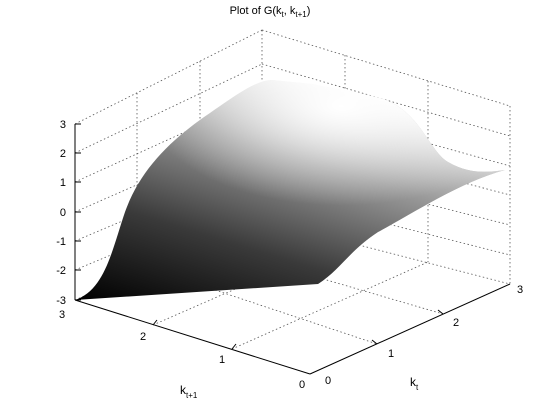 The width and height of the screenshot is (560, 420). I want to click on y-tick-labels: 3 2 1 0, so click(182, 350).